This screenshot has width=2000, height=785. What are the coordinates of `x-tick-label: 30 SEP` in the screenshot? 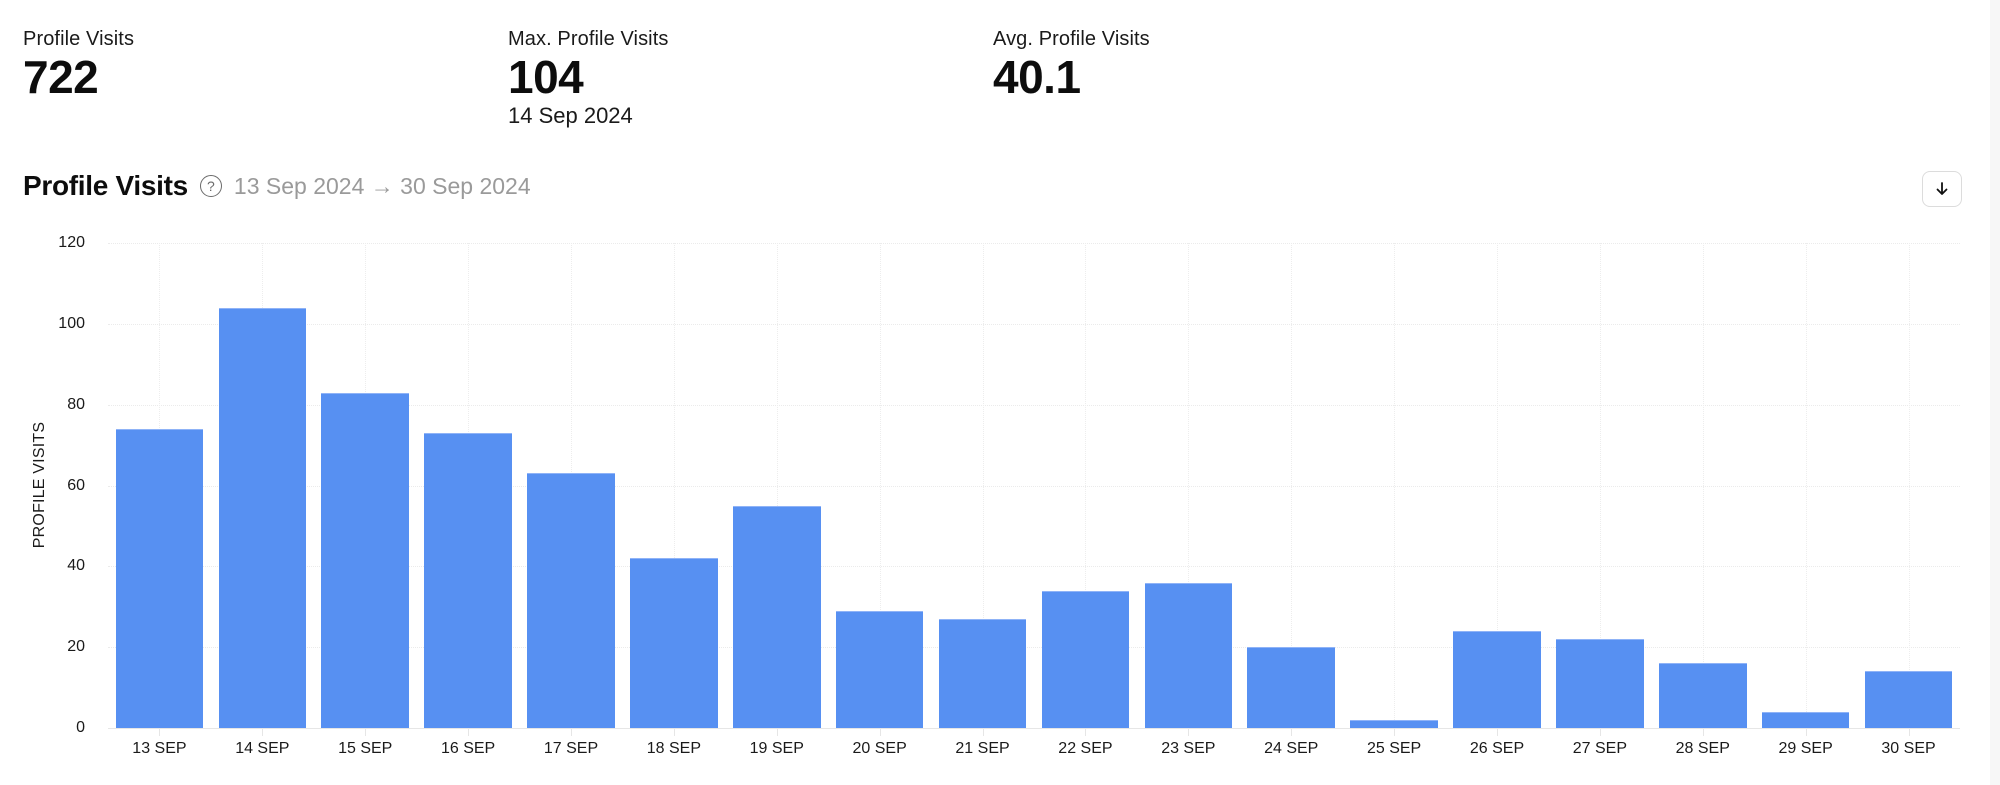 It's located at (1908, 748).